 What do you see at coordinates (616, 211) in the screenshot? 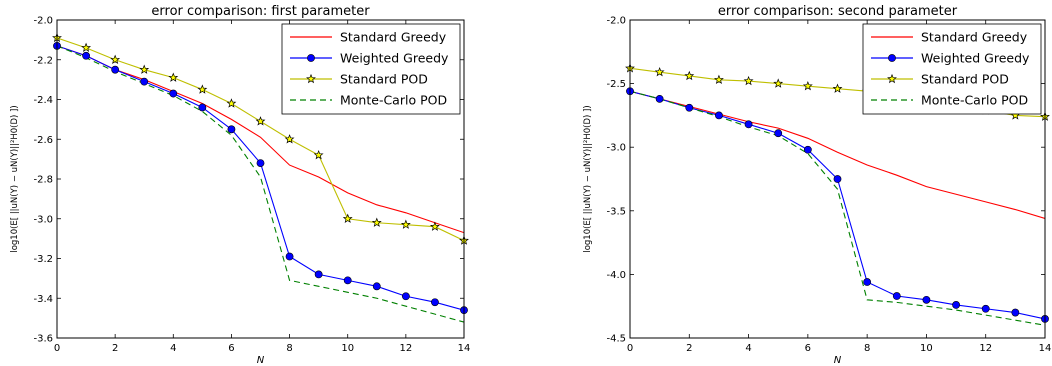
I see `y-tick-label: -3.5` at bounding box center [616, 211].